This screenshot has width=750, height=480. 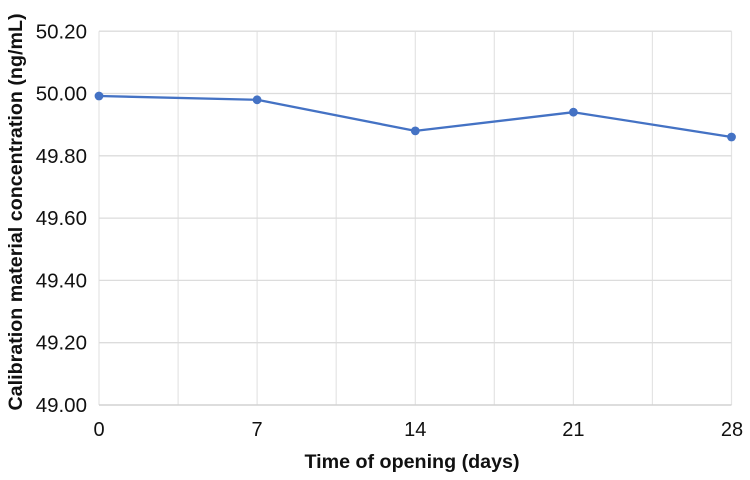 I want to click on svg-text: 21, so click(x=573, y=430).